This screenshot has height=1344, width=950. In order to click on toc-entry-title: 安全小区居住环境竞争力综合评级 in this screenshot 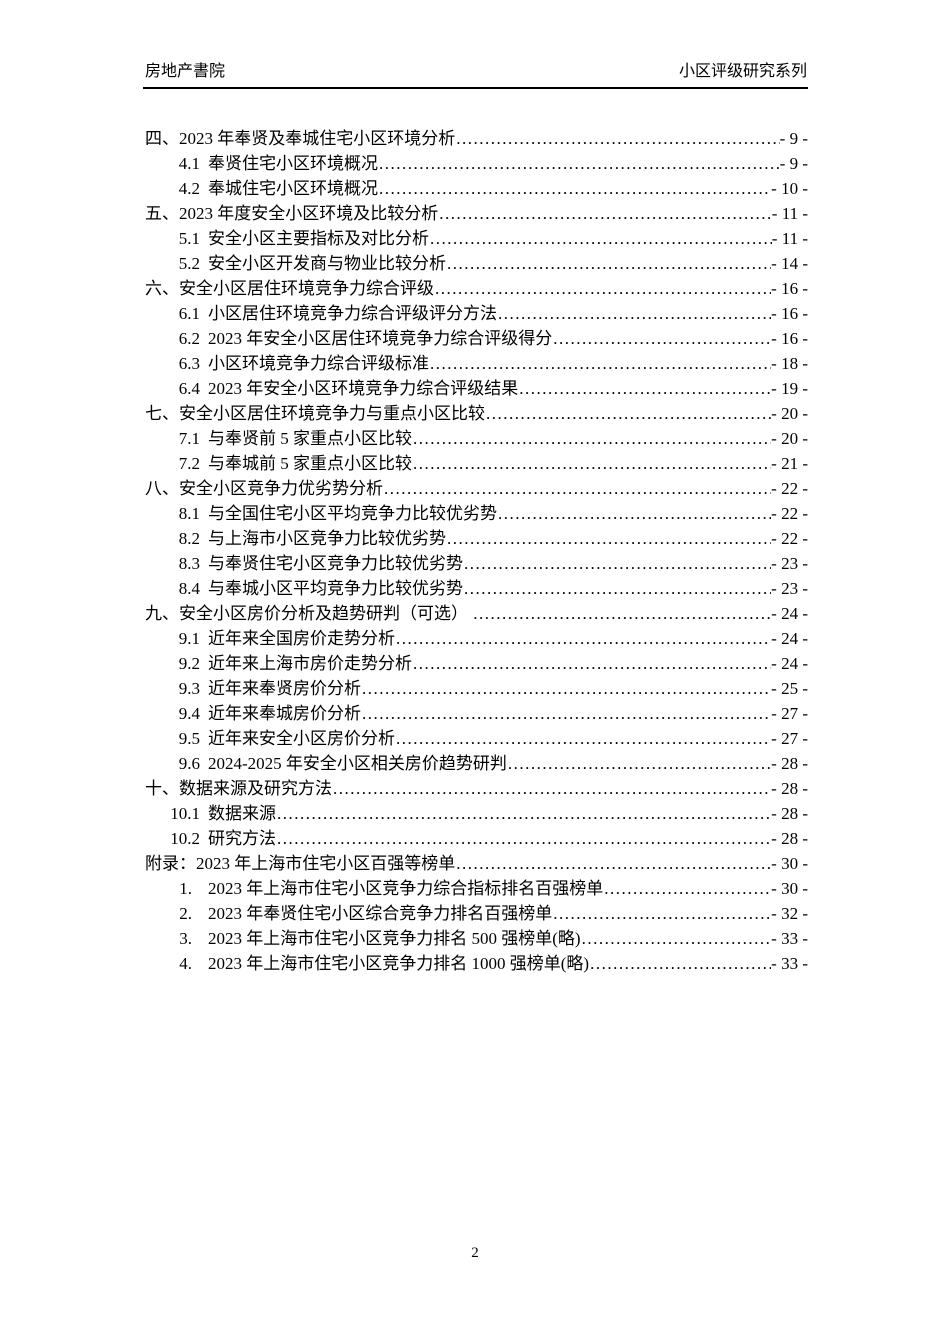, I will do `click(306, 288)`.